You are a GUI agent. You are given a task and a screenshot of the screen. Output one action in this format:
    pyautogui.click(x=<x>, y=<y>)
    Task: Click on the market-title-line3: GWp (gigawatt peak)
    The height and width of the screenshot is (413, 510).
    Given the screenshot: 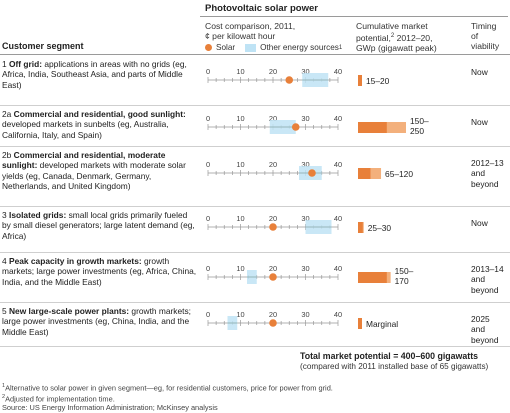 What is the action you would take?
    pyautogui.click(x=396, y=47)
    